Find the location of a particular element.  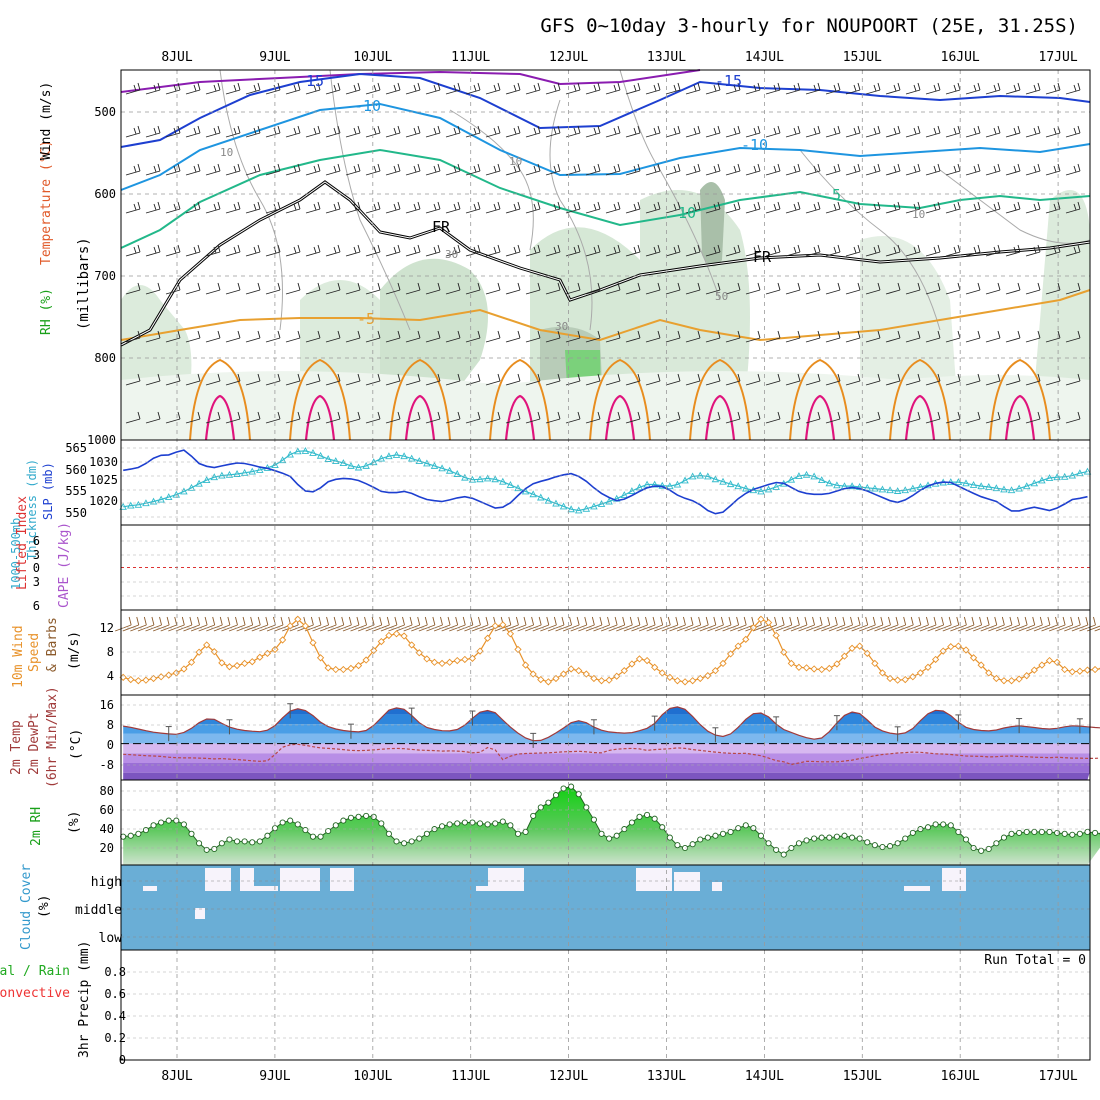

contour-label: 5 is located at coordinates (836, 195).